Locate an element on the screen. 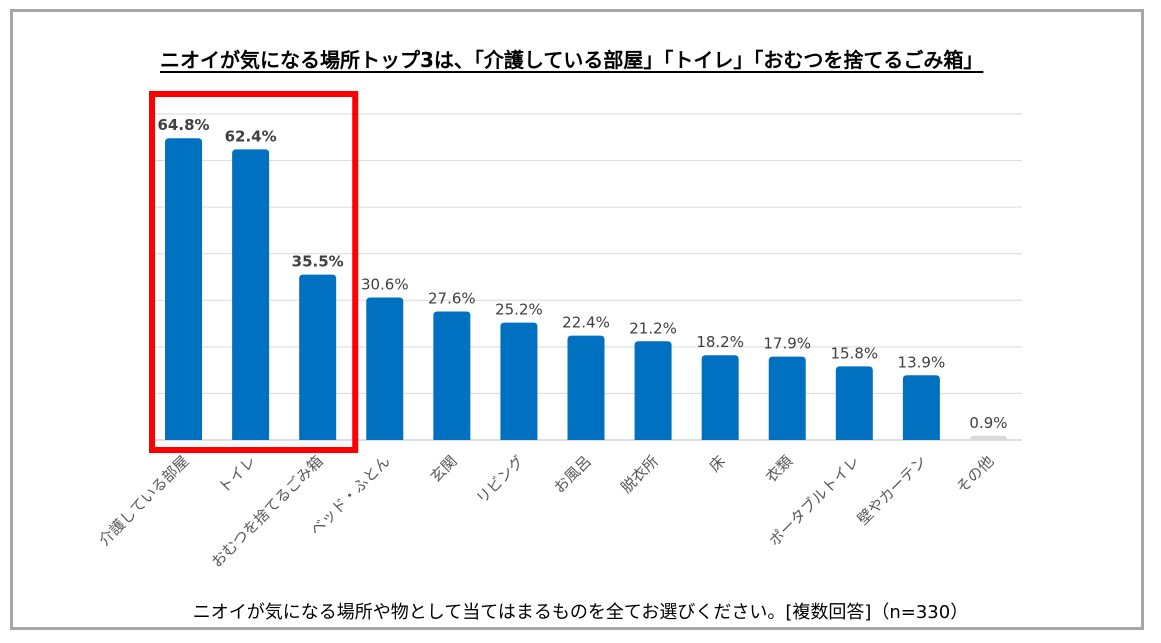  data-label: 21.2% is located at coordinates (653, 328).